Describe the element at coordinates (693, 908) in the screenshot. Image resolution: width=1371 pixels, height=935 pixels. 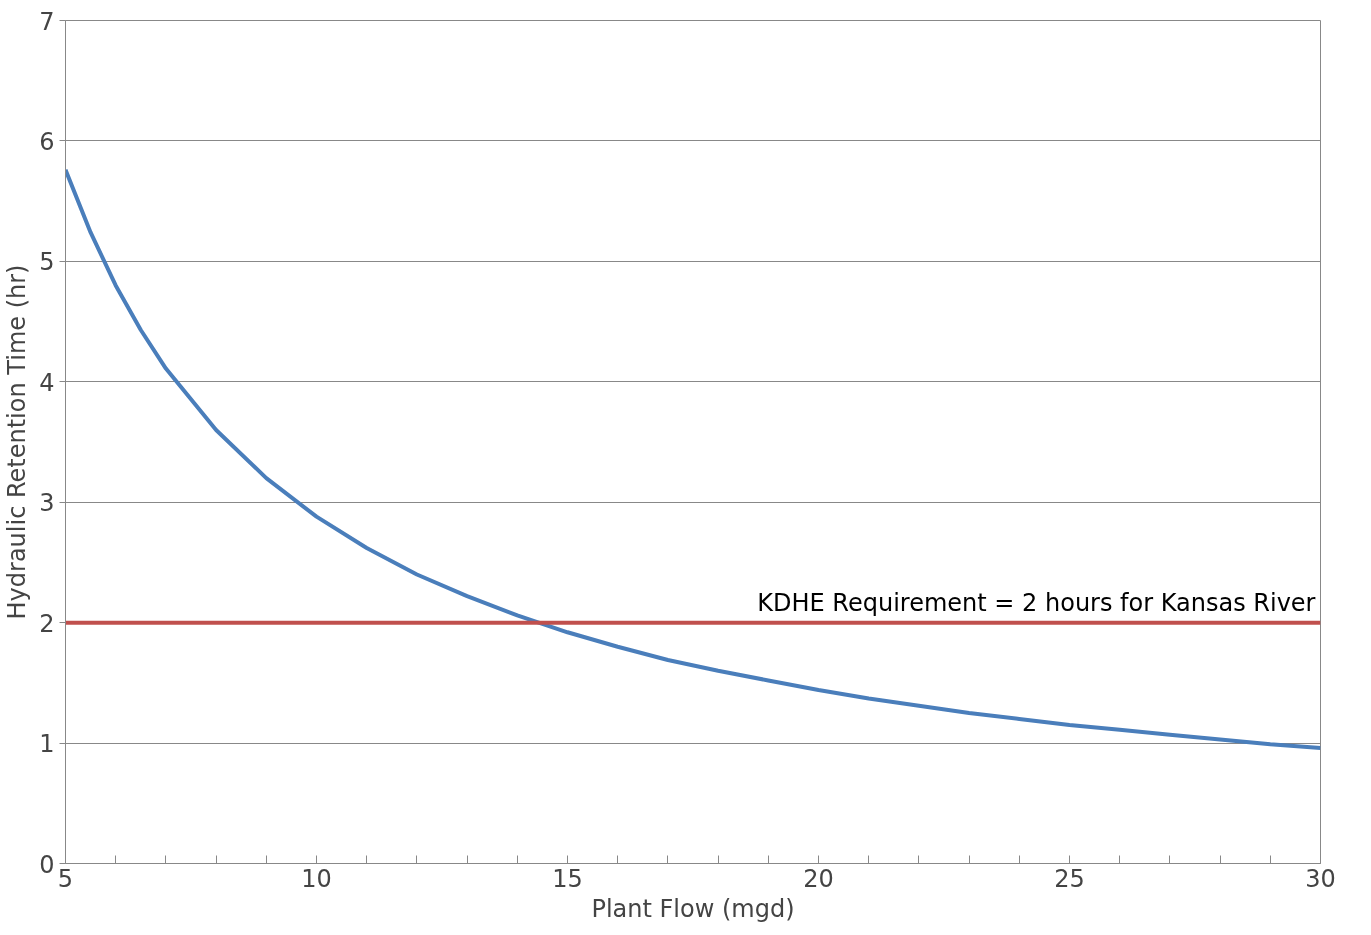
I see `x-axis-title: Plant Flow (mgd)` at that location.